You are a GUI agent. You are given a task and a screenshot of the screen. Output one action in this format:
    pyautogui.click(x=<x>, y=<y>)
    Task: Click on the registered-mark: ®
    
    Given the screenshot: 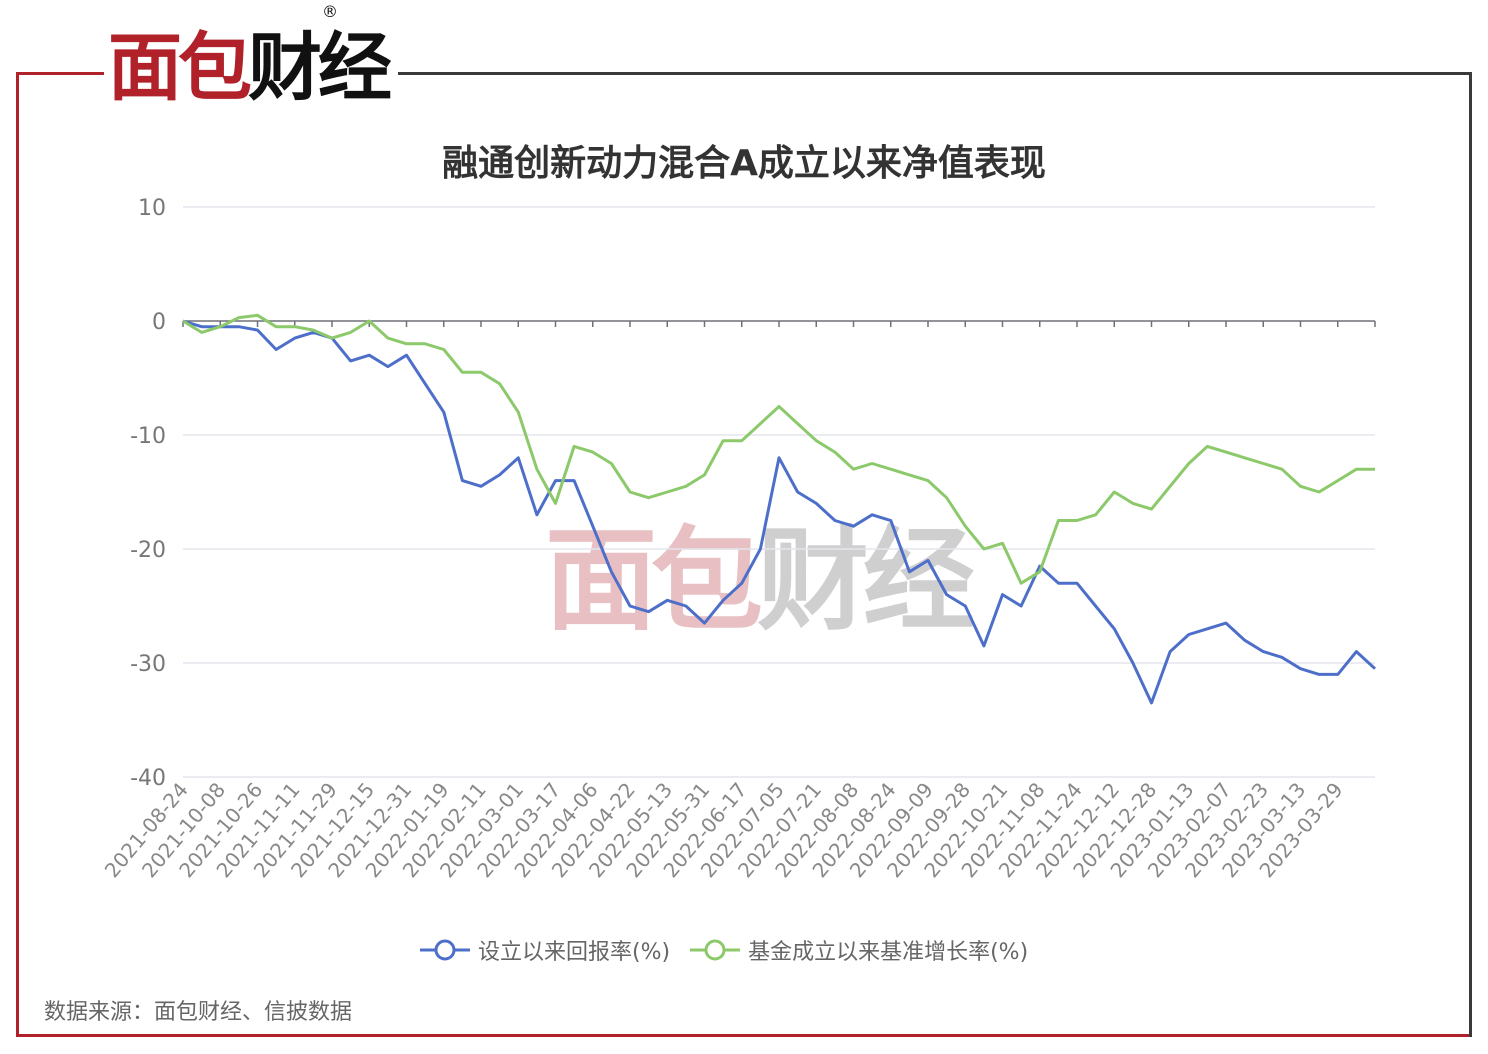 What is the action you would take?
    pyautogui.click(x=330, y=11)
    